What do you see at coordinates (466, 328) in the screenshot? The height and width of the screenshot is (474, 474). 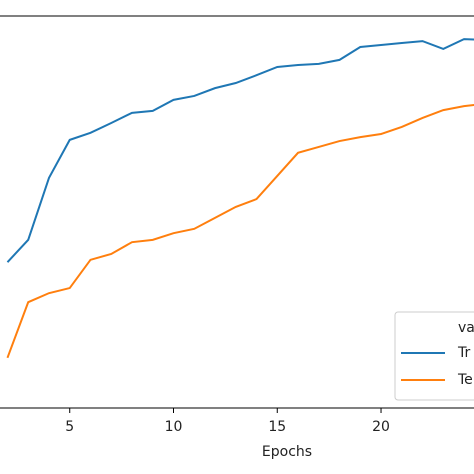 I see `legend-title: va` at bounding box center [466, 328].